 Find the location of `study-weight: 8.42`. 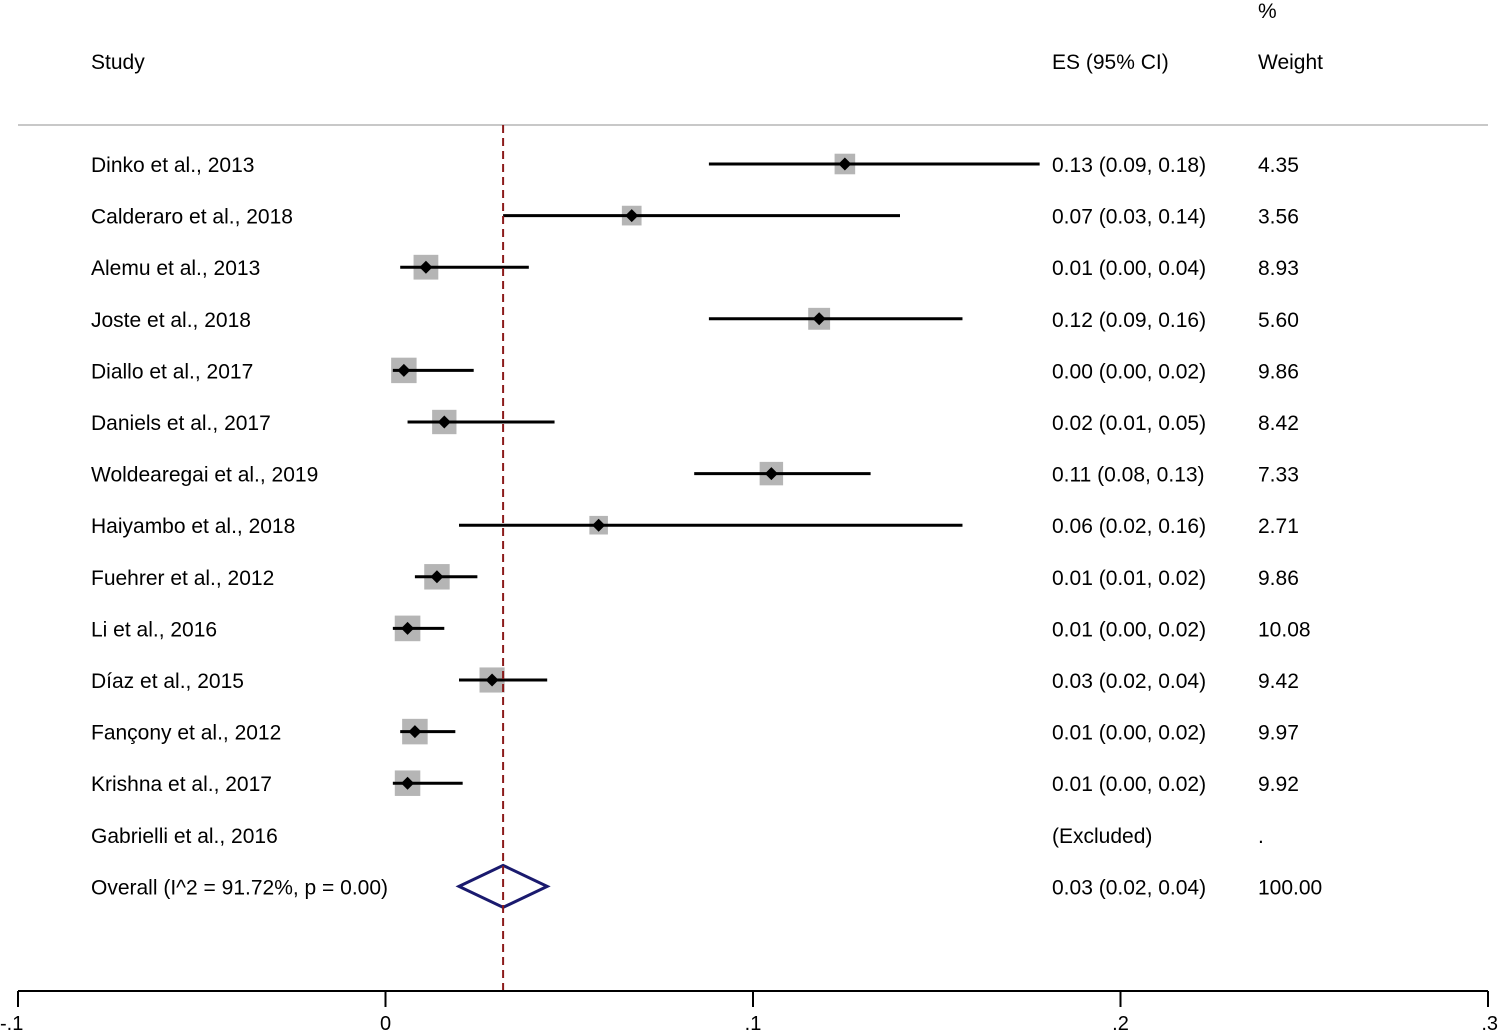

study-weight: 8.42 is located at coordinates (1278, 423).